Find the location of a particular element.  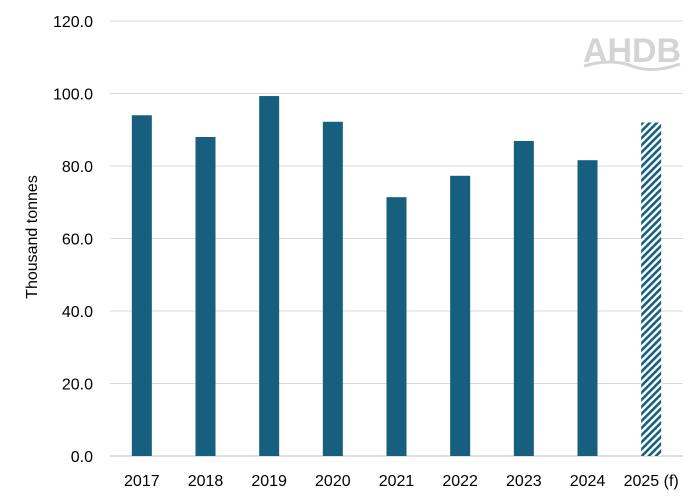

y-tick-label: 120.0 is located at coordinates (73, 22).